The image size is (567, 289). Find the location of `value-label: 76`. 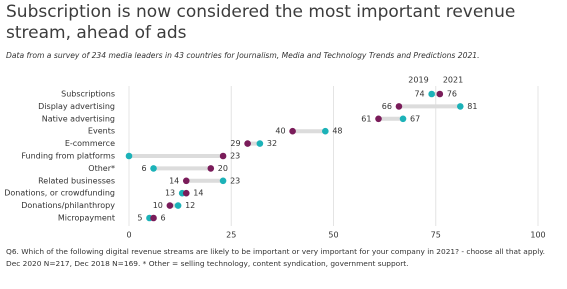

value-label: 76 is located at coordinates (452, 94).